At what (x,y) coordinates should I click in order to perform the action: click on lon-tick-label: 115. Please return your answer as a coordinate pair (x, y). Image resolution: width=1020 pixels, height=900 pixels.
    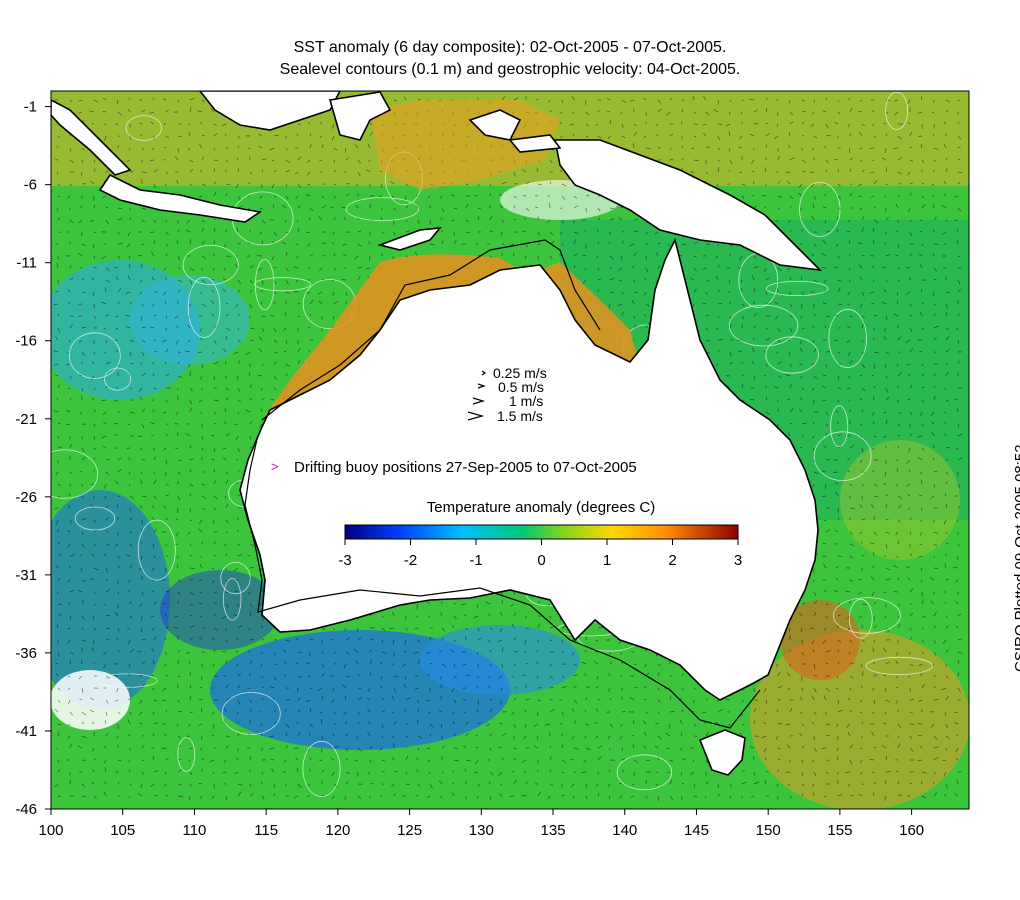
    Looking at the image, I should click on (266, 830).